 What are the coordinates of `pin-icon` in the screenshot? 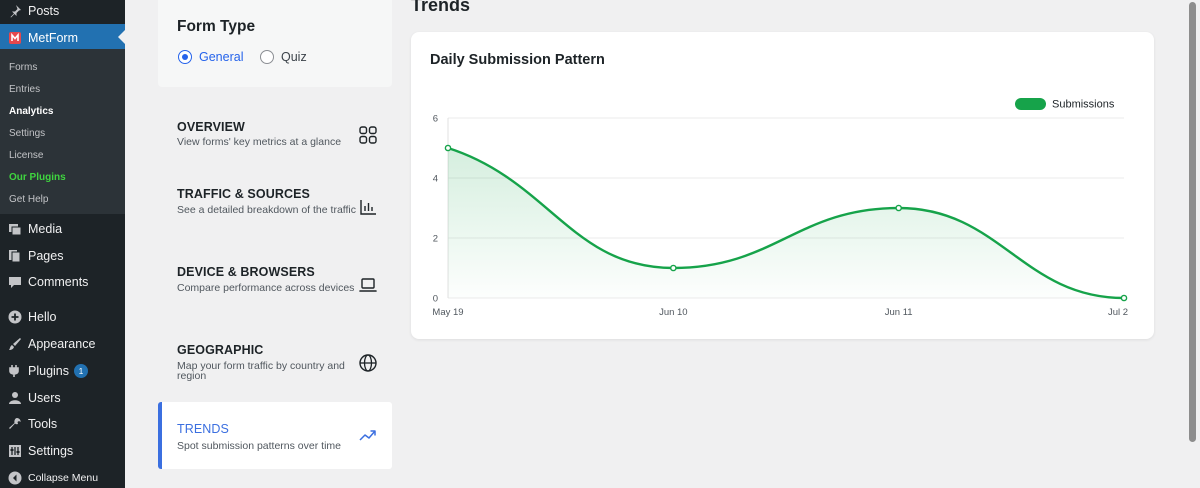 It's located at (15, 11).